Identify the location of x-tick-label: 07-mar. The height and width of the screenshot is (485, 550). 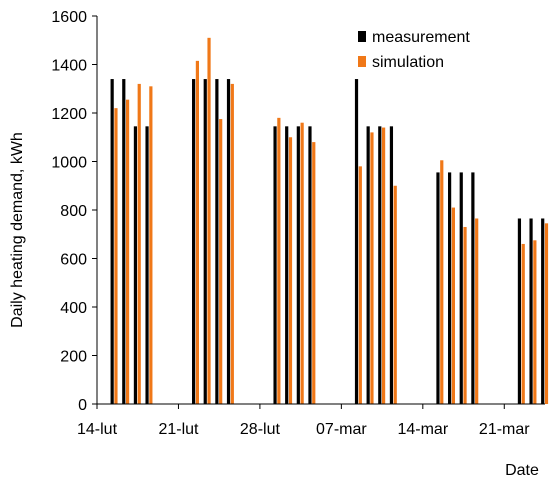
(341, 429).